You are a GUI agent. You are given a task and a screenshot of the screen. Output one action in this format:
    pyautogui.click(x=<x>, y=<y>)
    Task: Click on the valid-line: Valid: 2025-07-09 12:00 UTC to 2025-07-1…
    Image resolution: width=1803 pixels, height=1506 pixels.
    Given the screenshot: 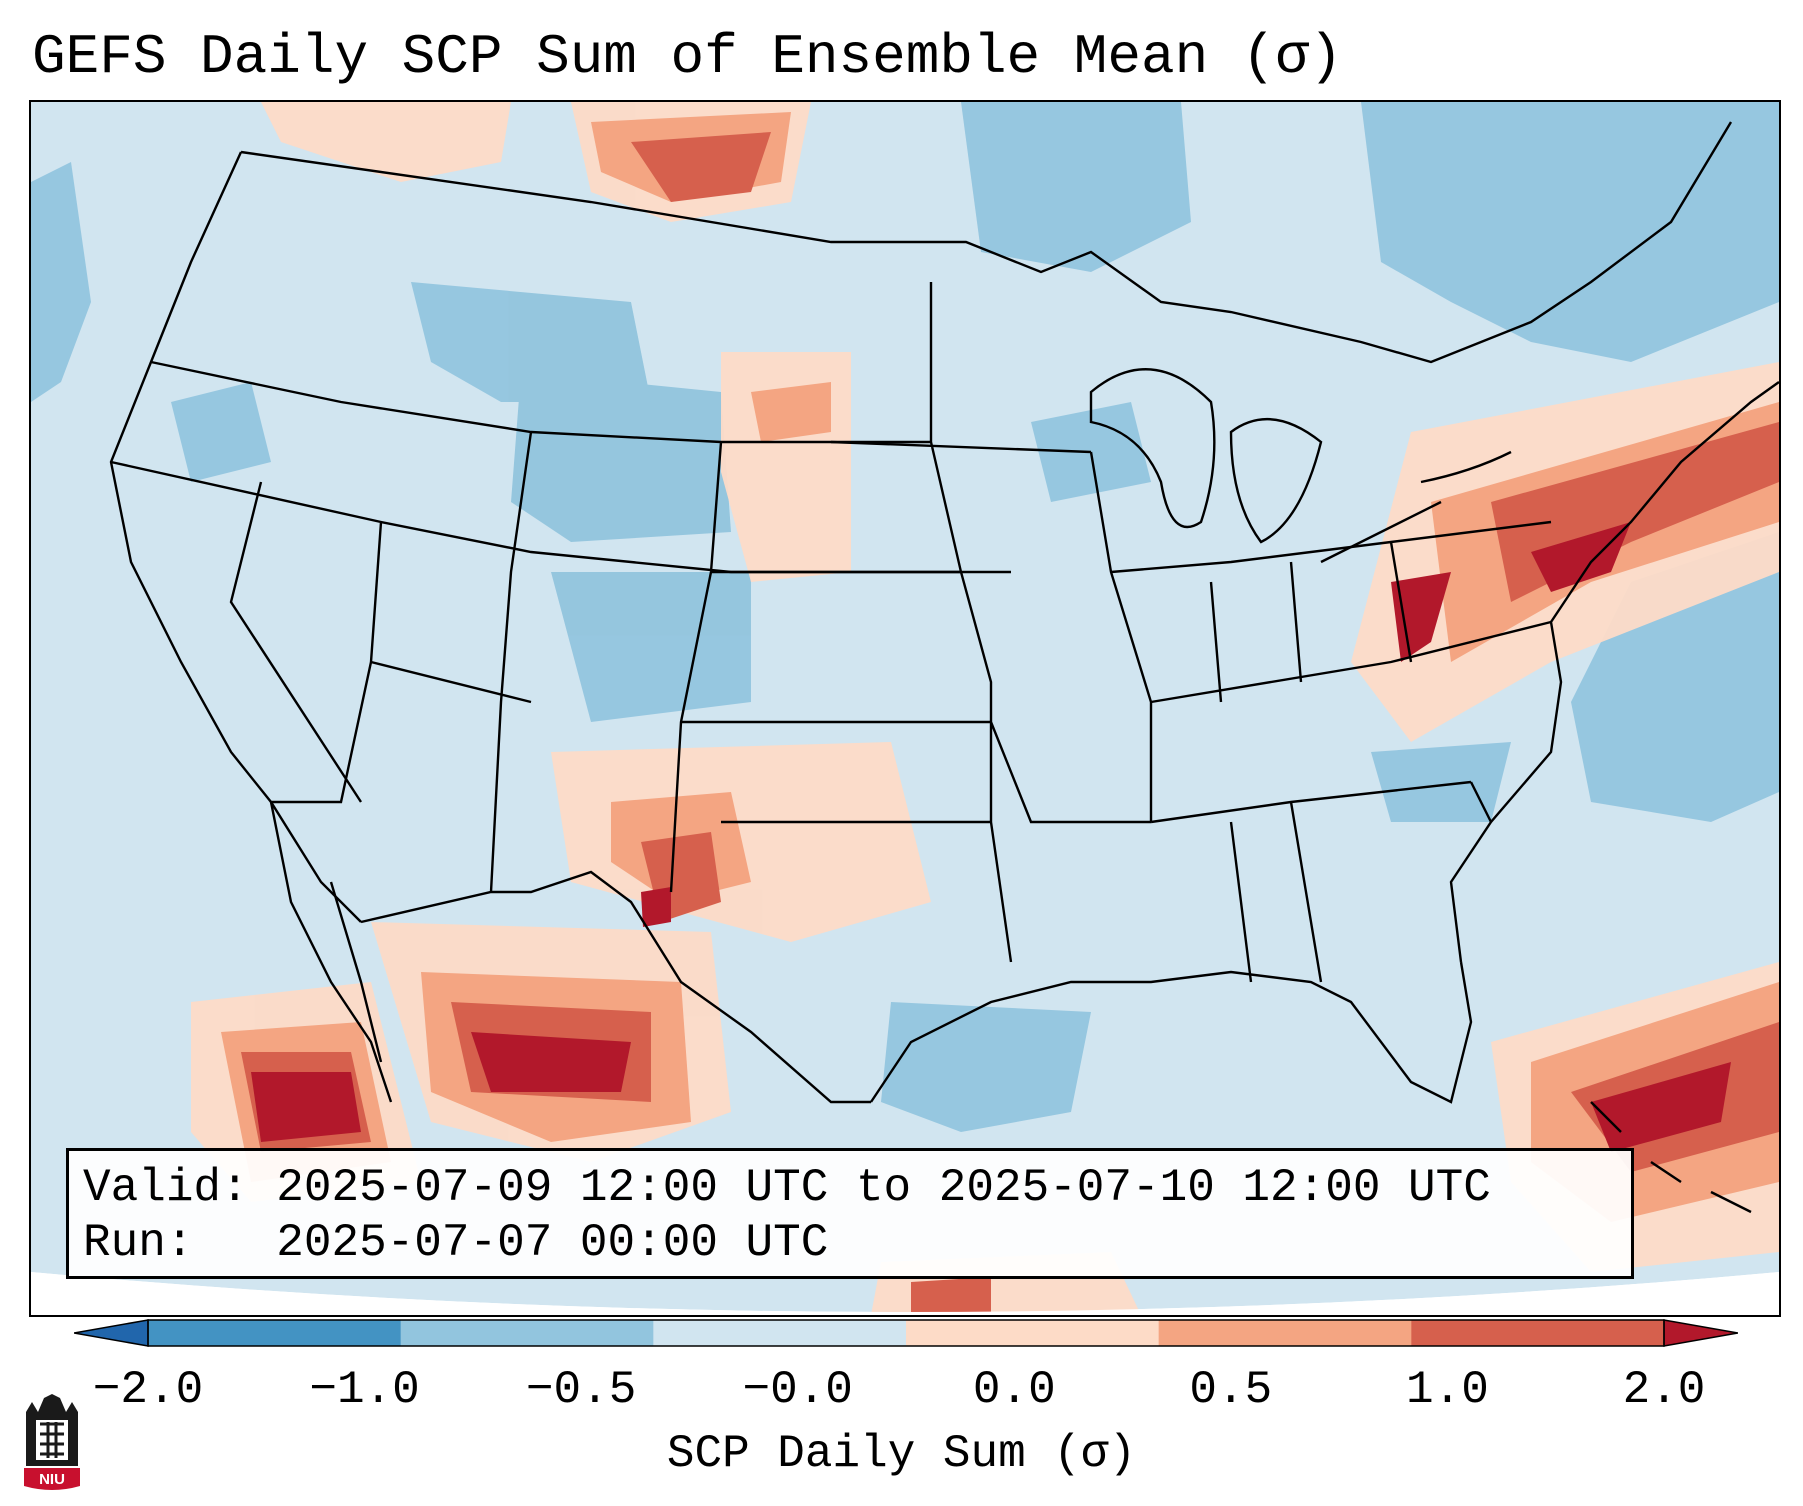 What is the action you would take?
    pyautogui.click(x=850, y=1188)
    